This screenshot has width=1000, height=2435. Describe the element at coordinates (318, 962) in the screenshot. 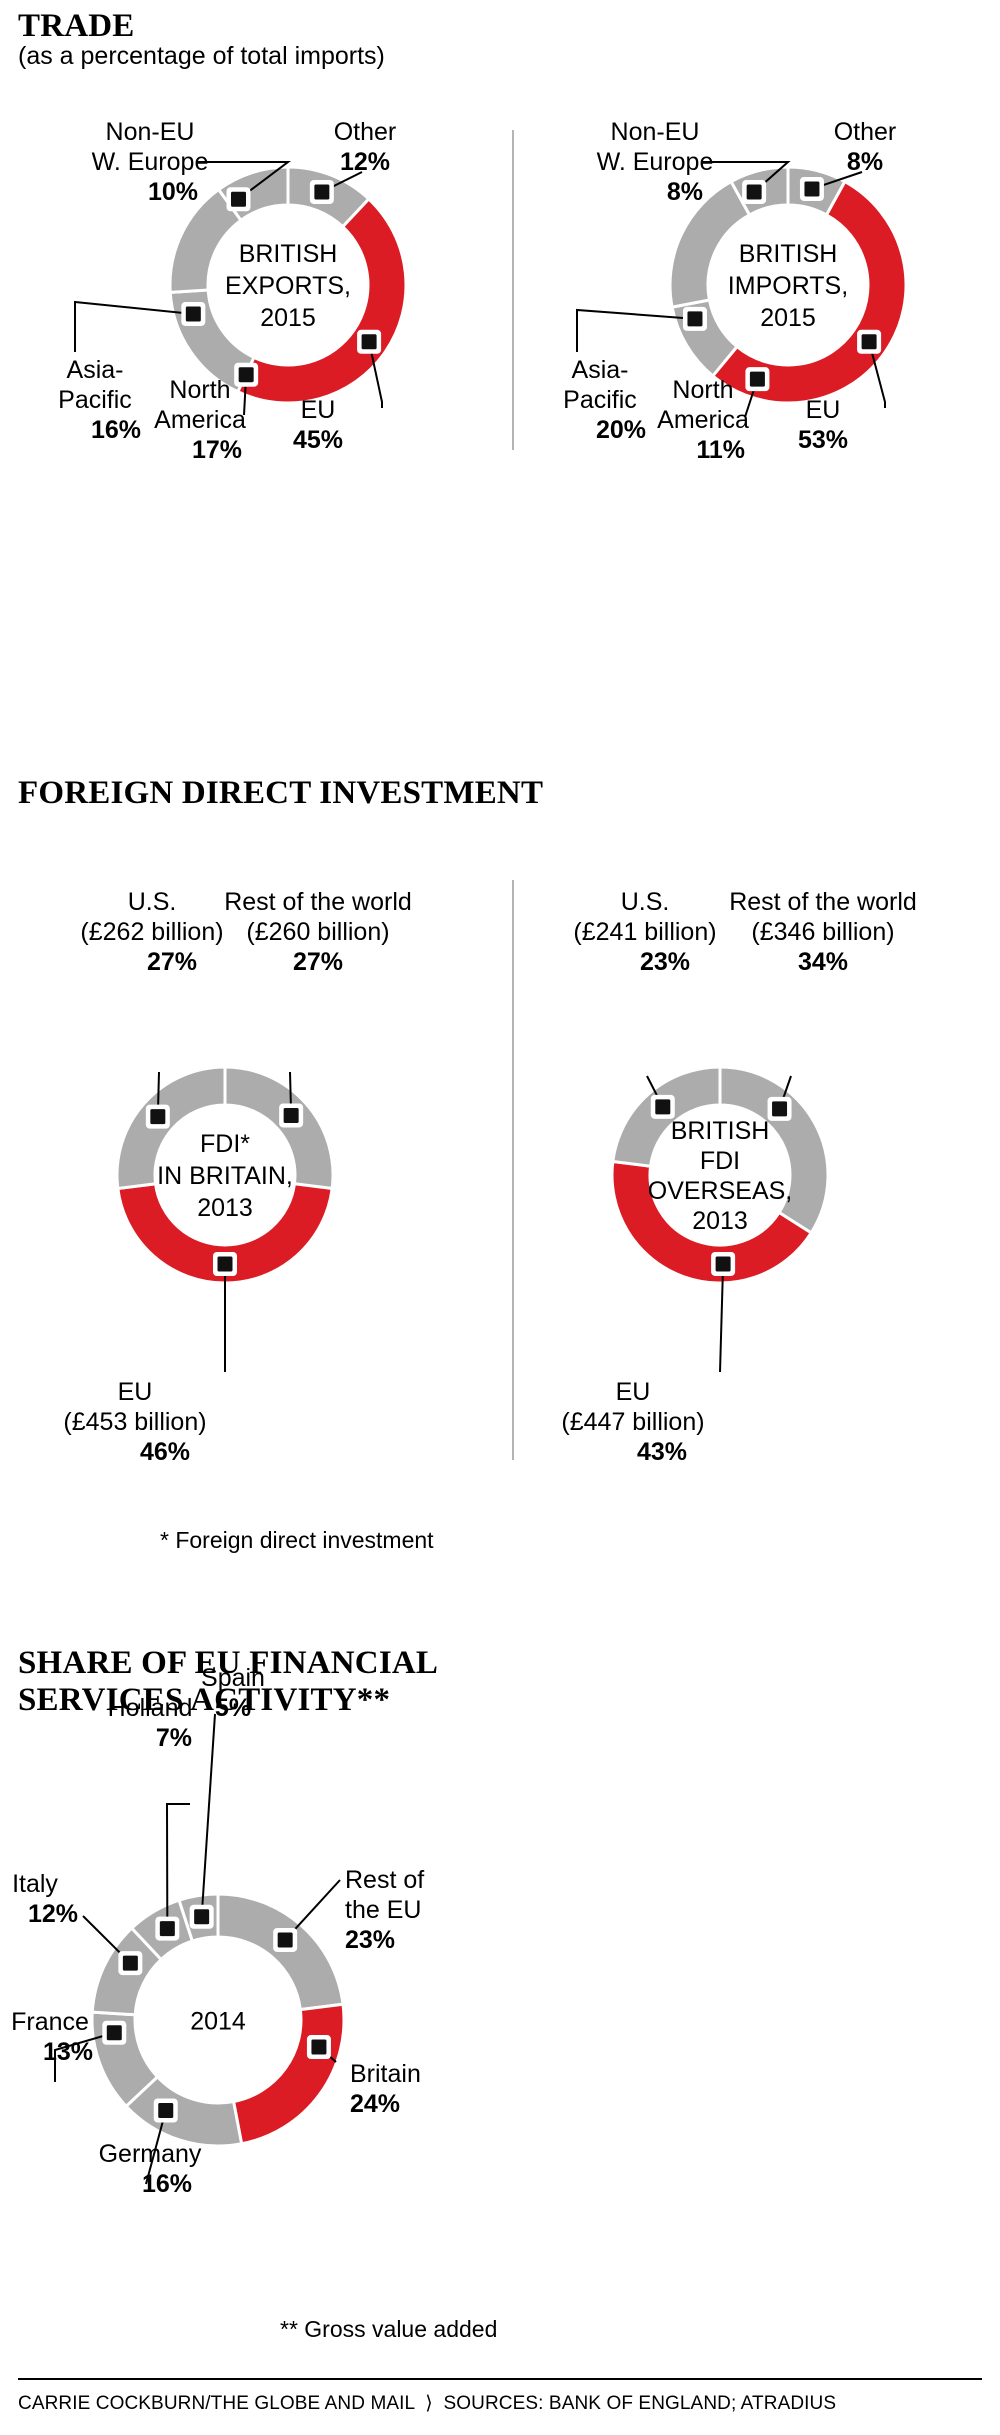

I see `slice-label-value: 27%` at that location.